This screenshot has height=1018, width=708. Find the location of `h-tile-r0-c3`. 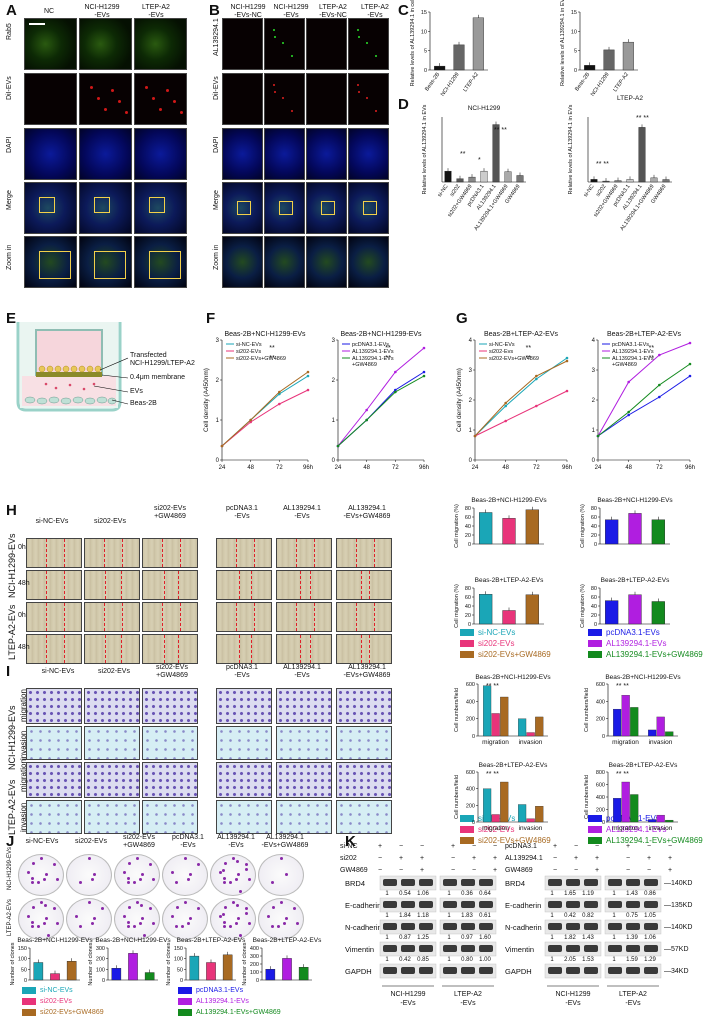

h-tile-r0-c3 is located at coordinates (244, 553).